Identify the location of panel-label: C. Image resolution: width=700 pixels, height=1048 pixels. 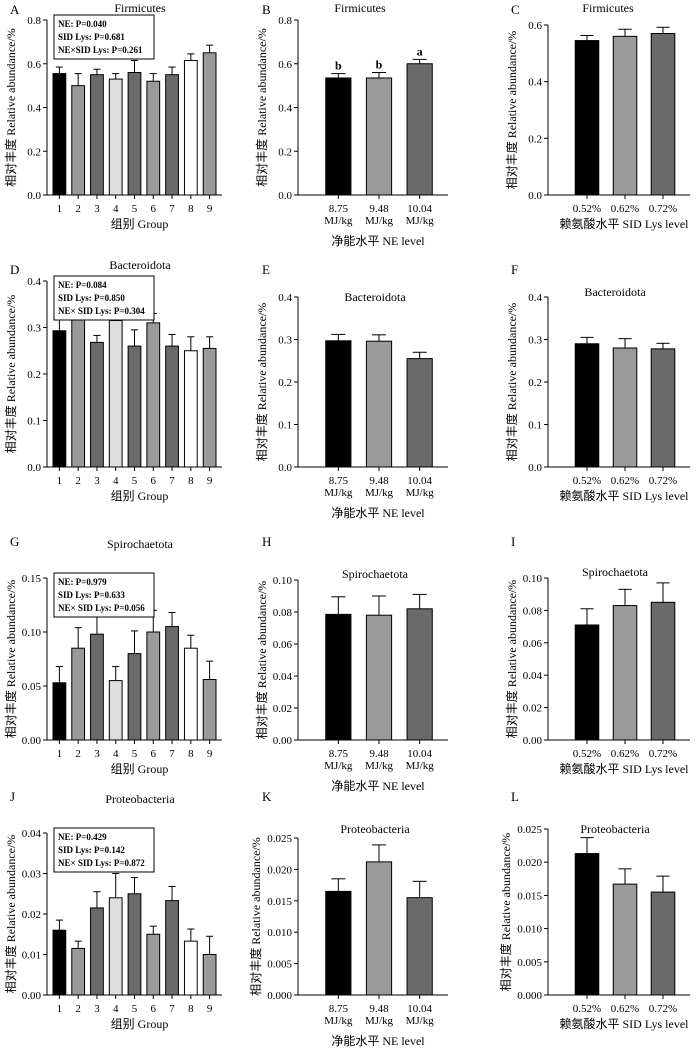
(515, 9).